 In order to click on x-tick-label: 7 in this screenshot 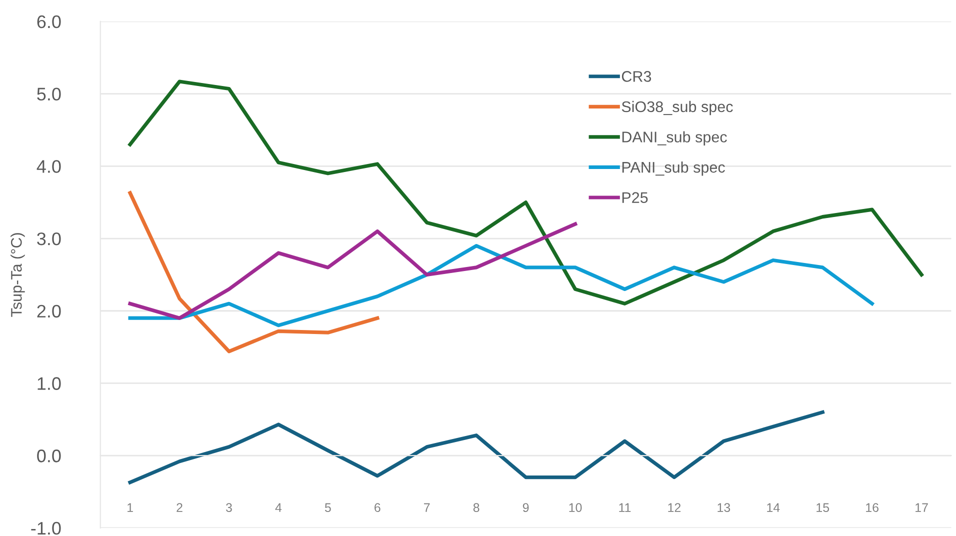, I will do `click(427, 507)`.